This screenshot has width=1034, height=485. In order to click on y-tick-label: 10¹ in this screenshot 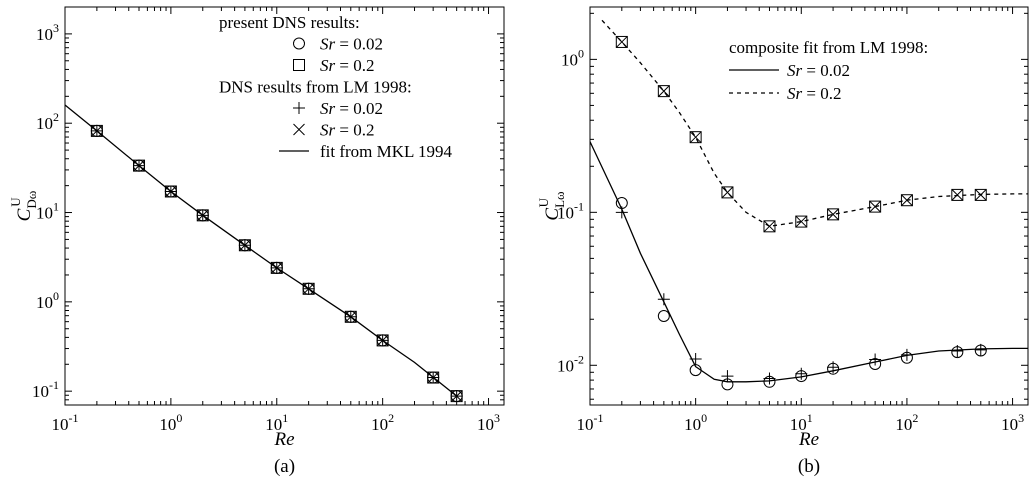, I will do `click(47, 211)`.